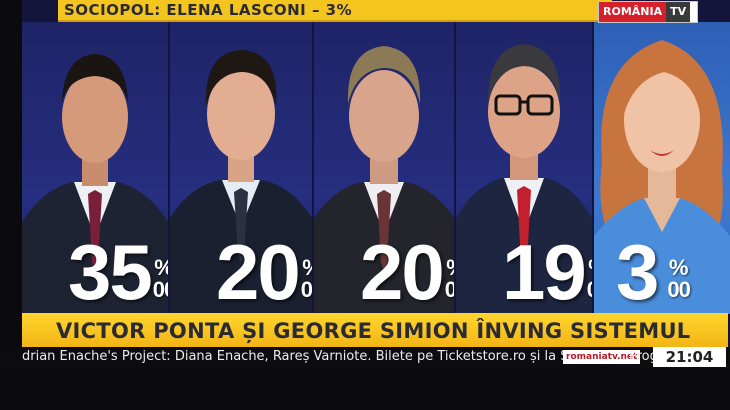 The image size is (730, 410). I want to click on percentage-readout: 35 %00, so click(118, 271).